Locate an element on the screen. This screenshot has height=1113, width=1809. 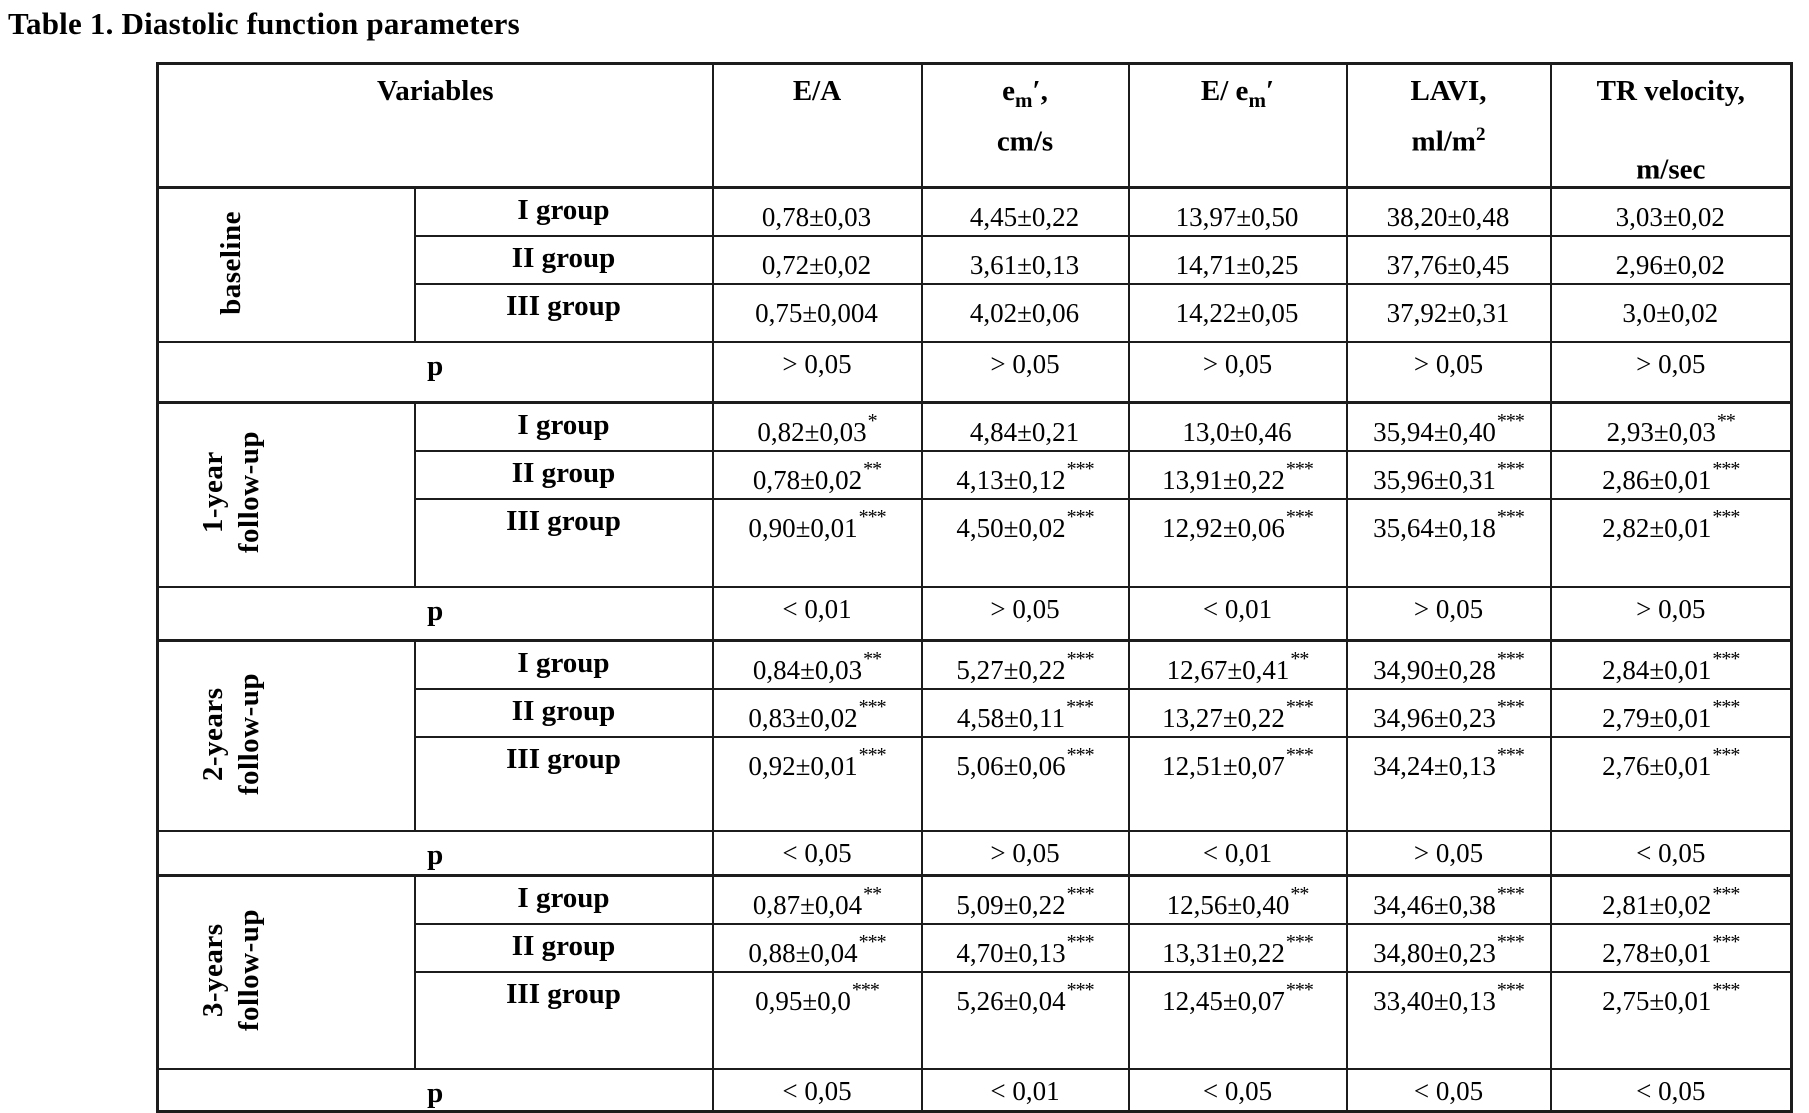
value-text: 13,97±0,50 is located at coordinates (1237, 217).